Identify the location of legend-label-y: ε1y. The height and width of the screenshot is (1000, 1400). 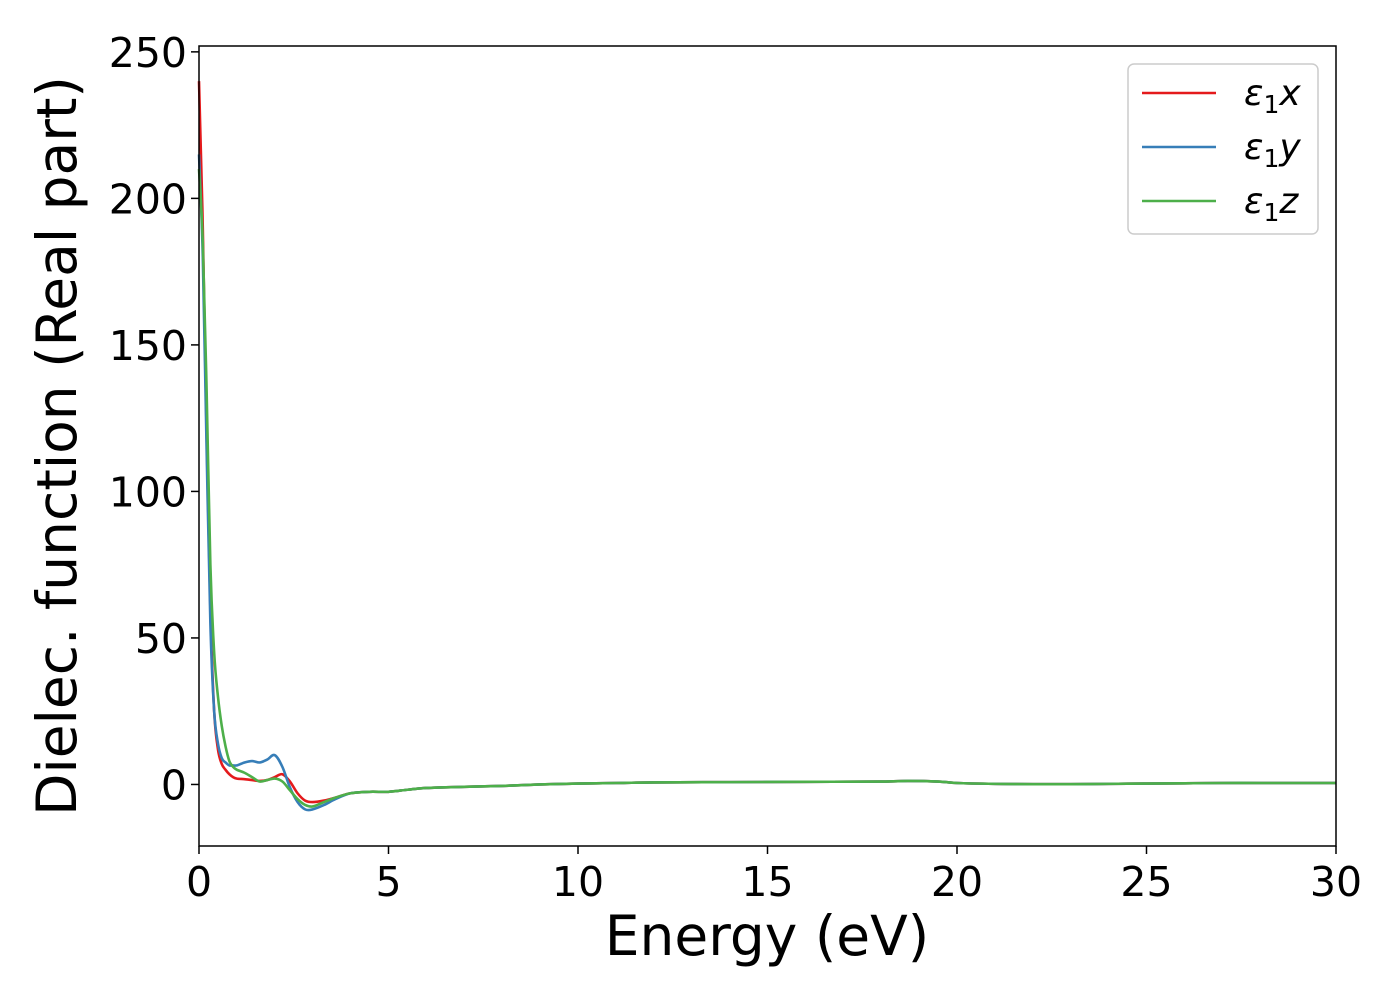
(1272, 150).